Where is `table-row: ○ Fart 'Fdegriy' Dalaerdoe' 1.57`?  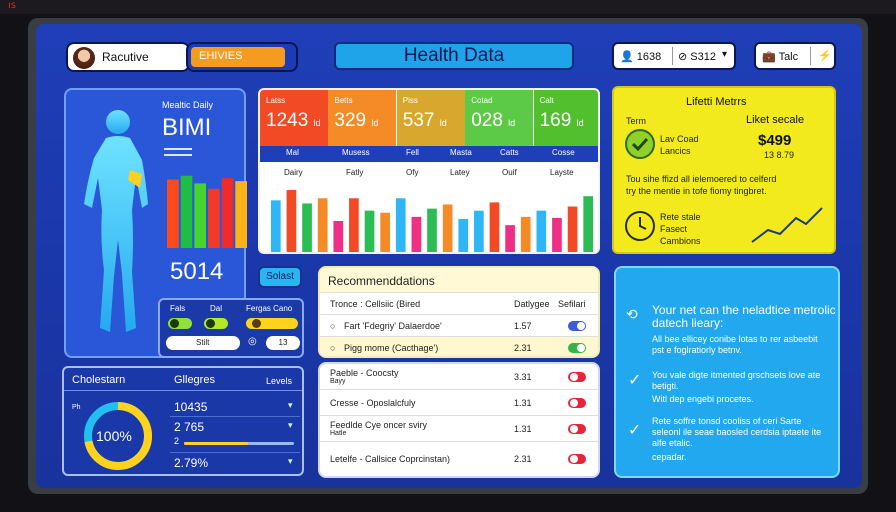
table-row: ○ Fart 'Fdegriy' Dalaerdoe' 1.57 is located at coordinates (459, 325).